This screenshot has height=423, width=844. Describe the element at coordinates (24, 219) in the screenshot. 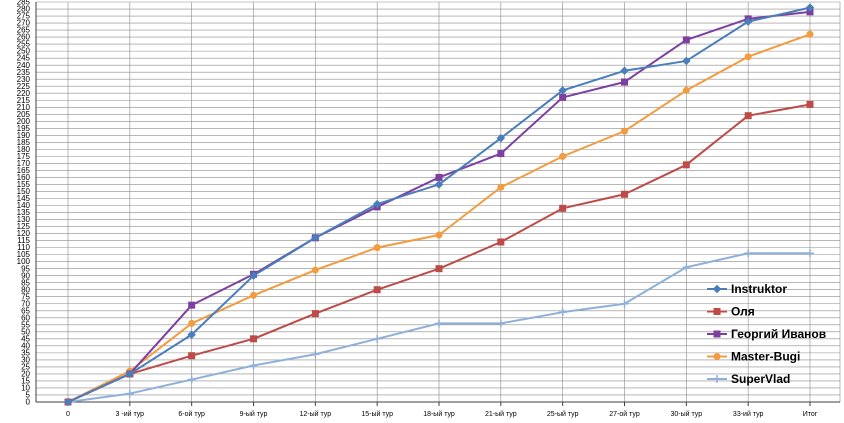

I see `y-tick-label: 130` at that location.